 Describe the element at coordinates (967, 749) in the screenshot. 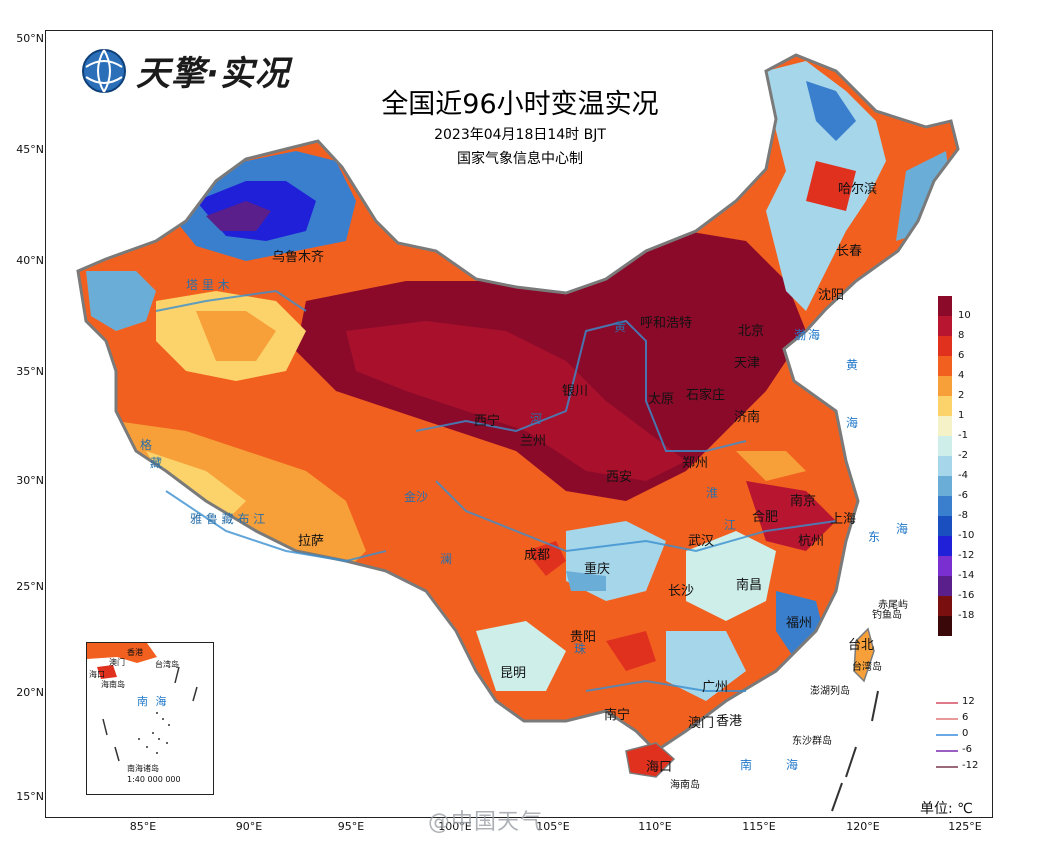

I see `line-legend-label: -6` at that location.